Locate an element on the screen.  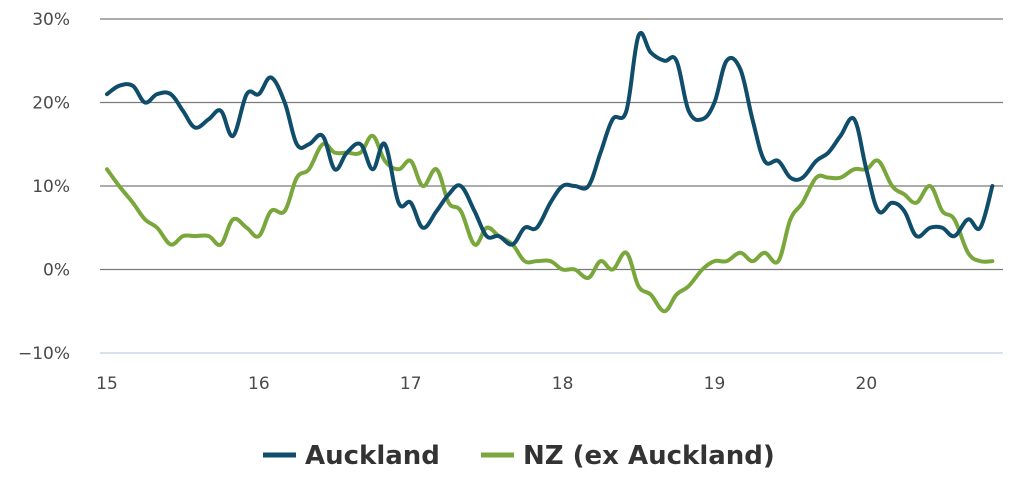
legend: Auckland NZ (ex Auckland) is located at coordinates (519, 456).